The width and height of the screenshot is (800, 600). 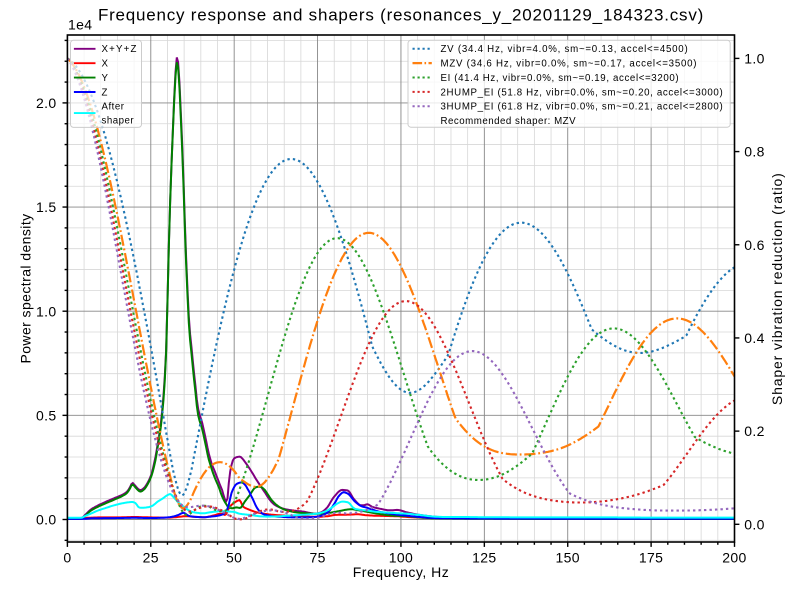 I want to click on svg-text: Y, so click(x=105, y=78).